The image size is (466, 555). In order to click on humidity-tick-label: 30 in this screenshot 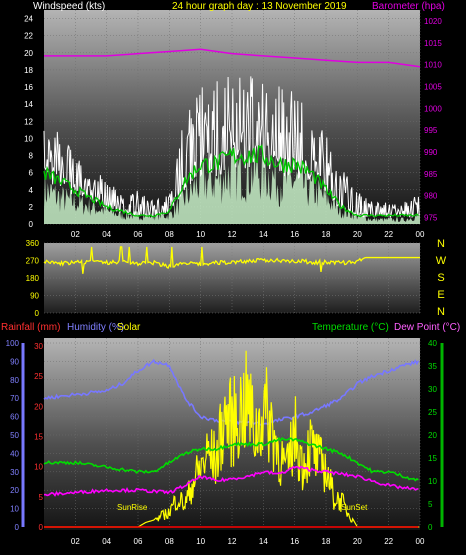, I will do `click(14, 472)`.